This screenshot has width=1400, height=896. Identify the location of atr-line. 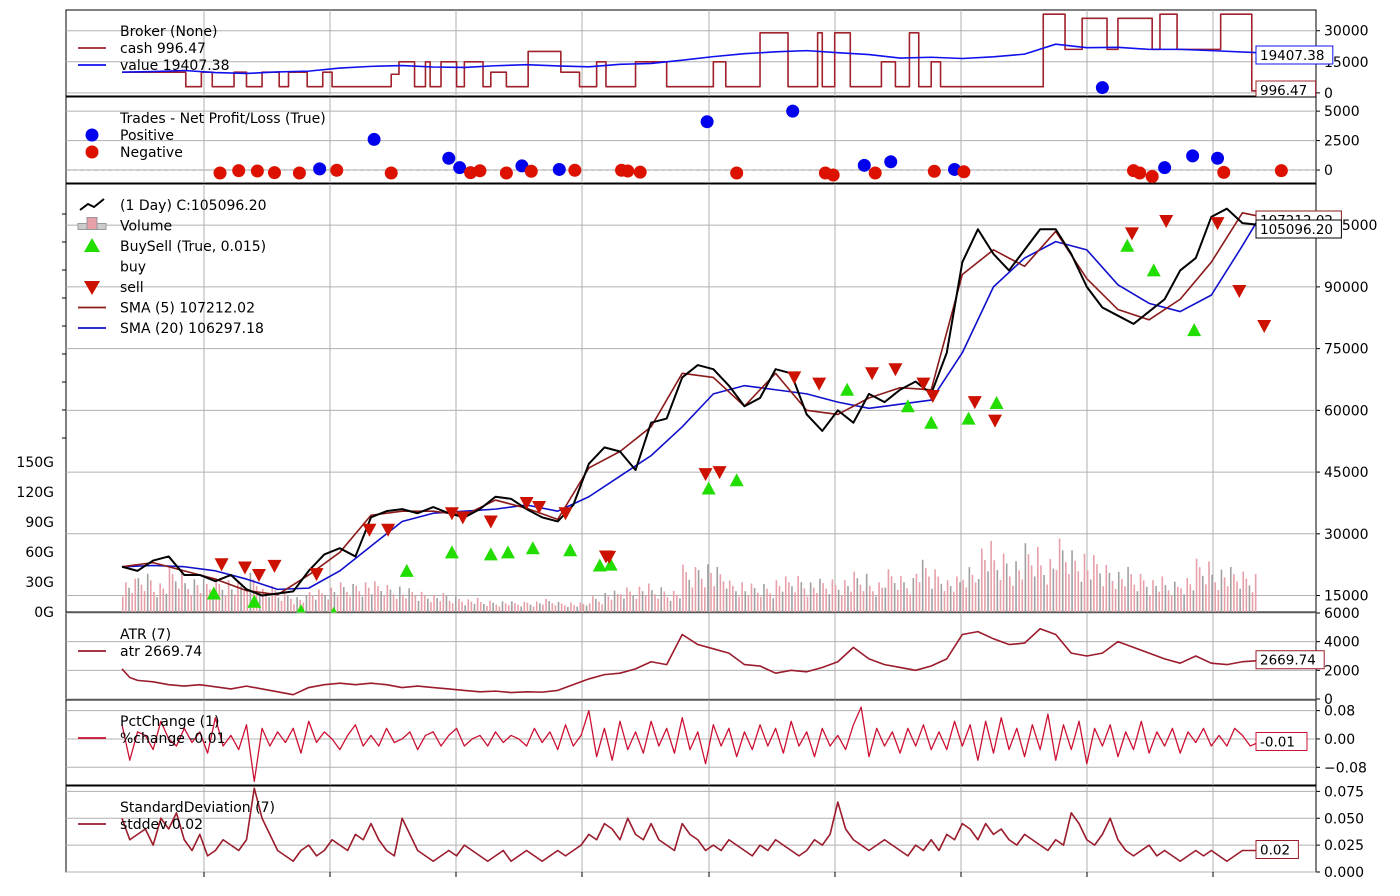
(690, 661).